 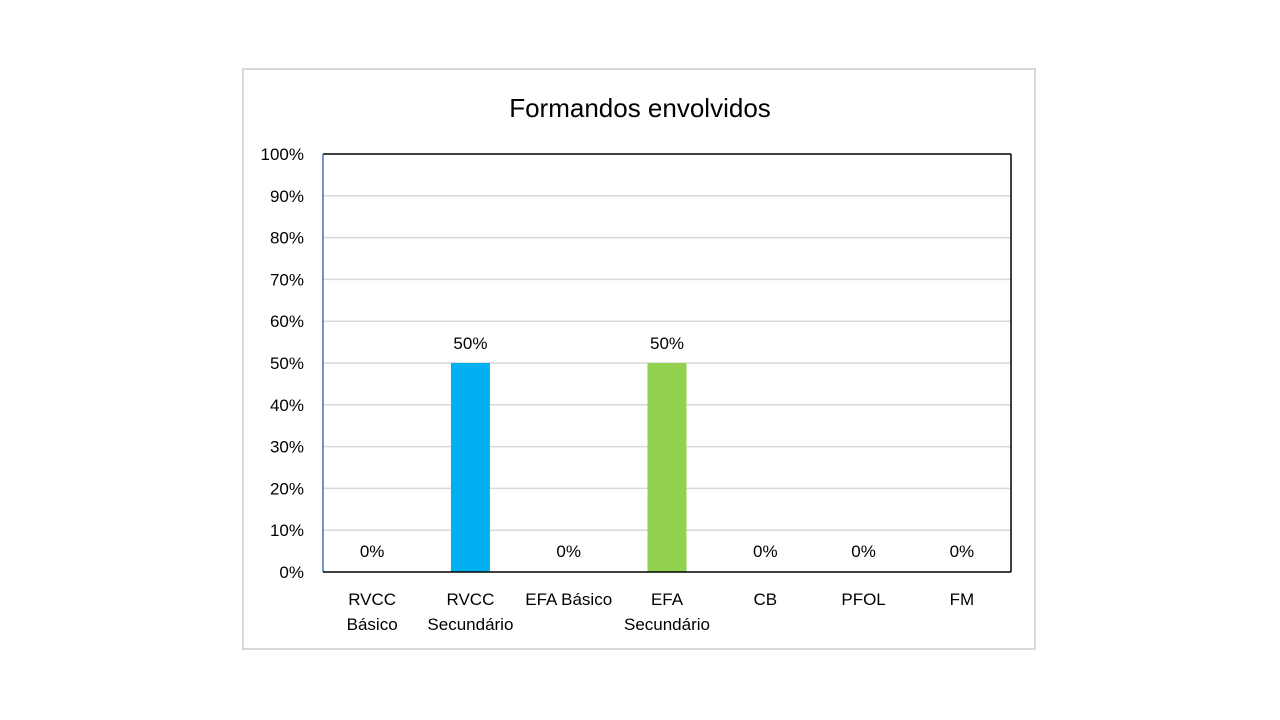 I want to click on x-tick-label: PFOL, so click(x=863, y=599).